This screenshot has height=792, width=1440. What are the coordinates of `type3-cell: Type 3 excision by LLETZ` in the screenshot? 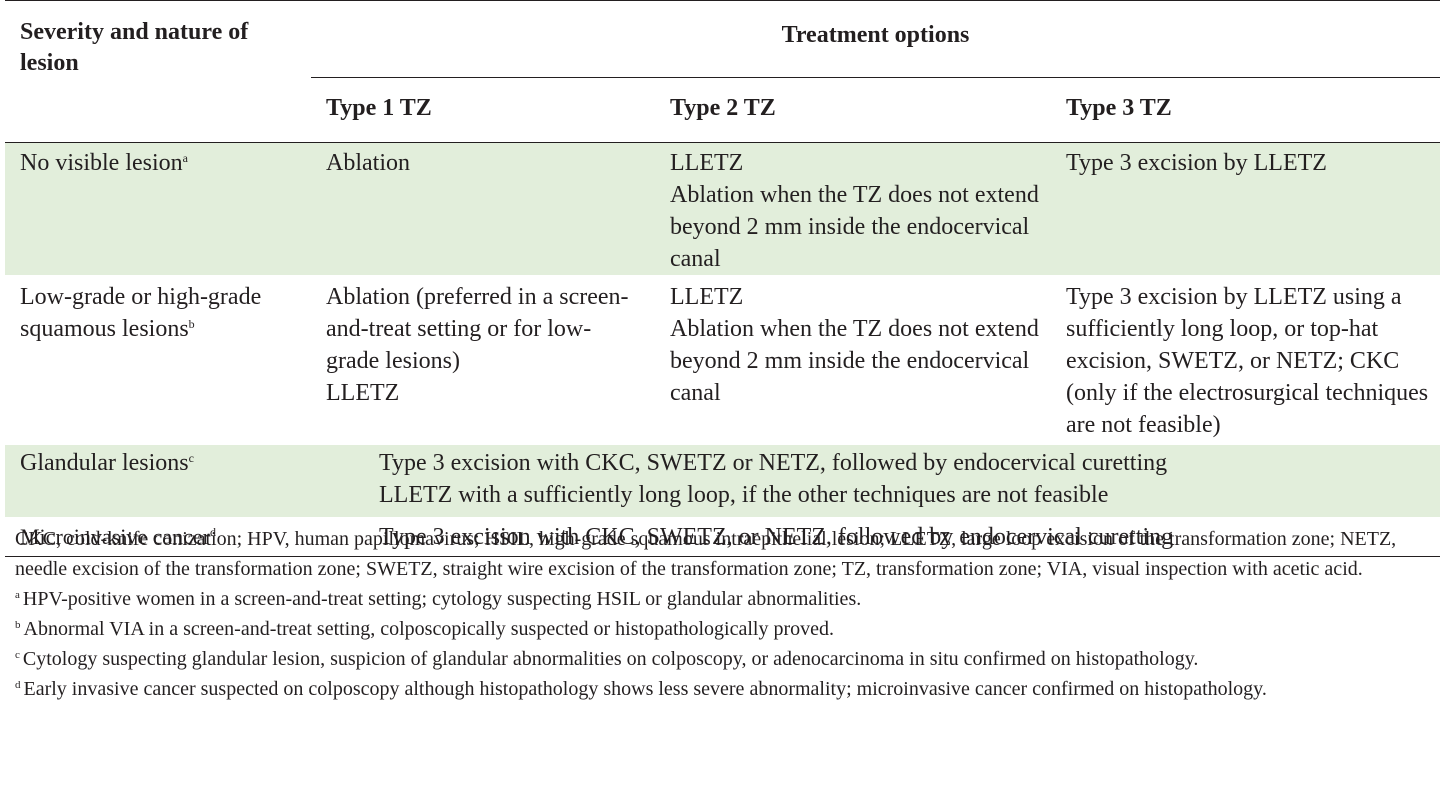 It's located at (1245, 209).